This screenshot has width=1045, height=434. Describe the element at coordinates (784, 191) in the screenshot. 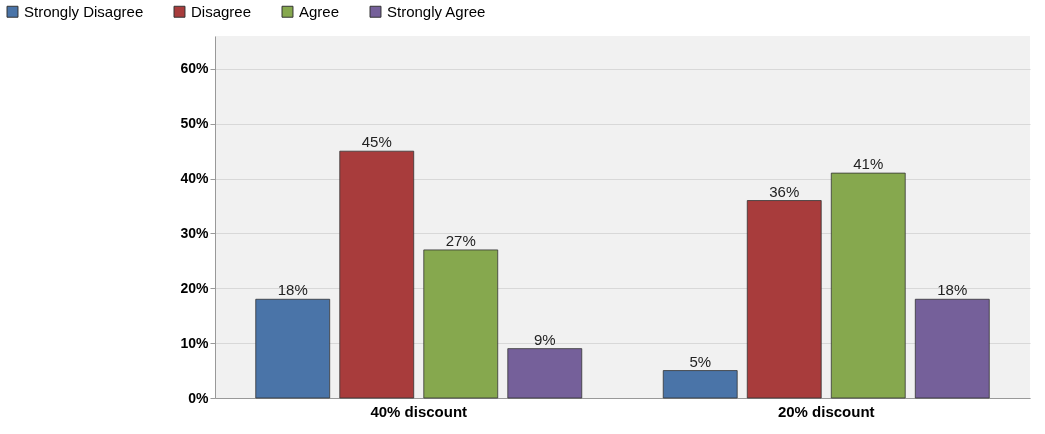

I see `data-label: 36%` at that location.